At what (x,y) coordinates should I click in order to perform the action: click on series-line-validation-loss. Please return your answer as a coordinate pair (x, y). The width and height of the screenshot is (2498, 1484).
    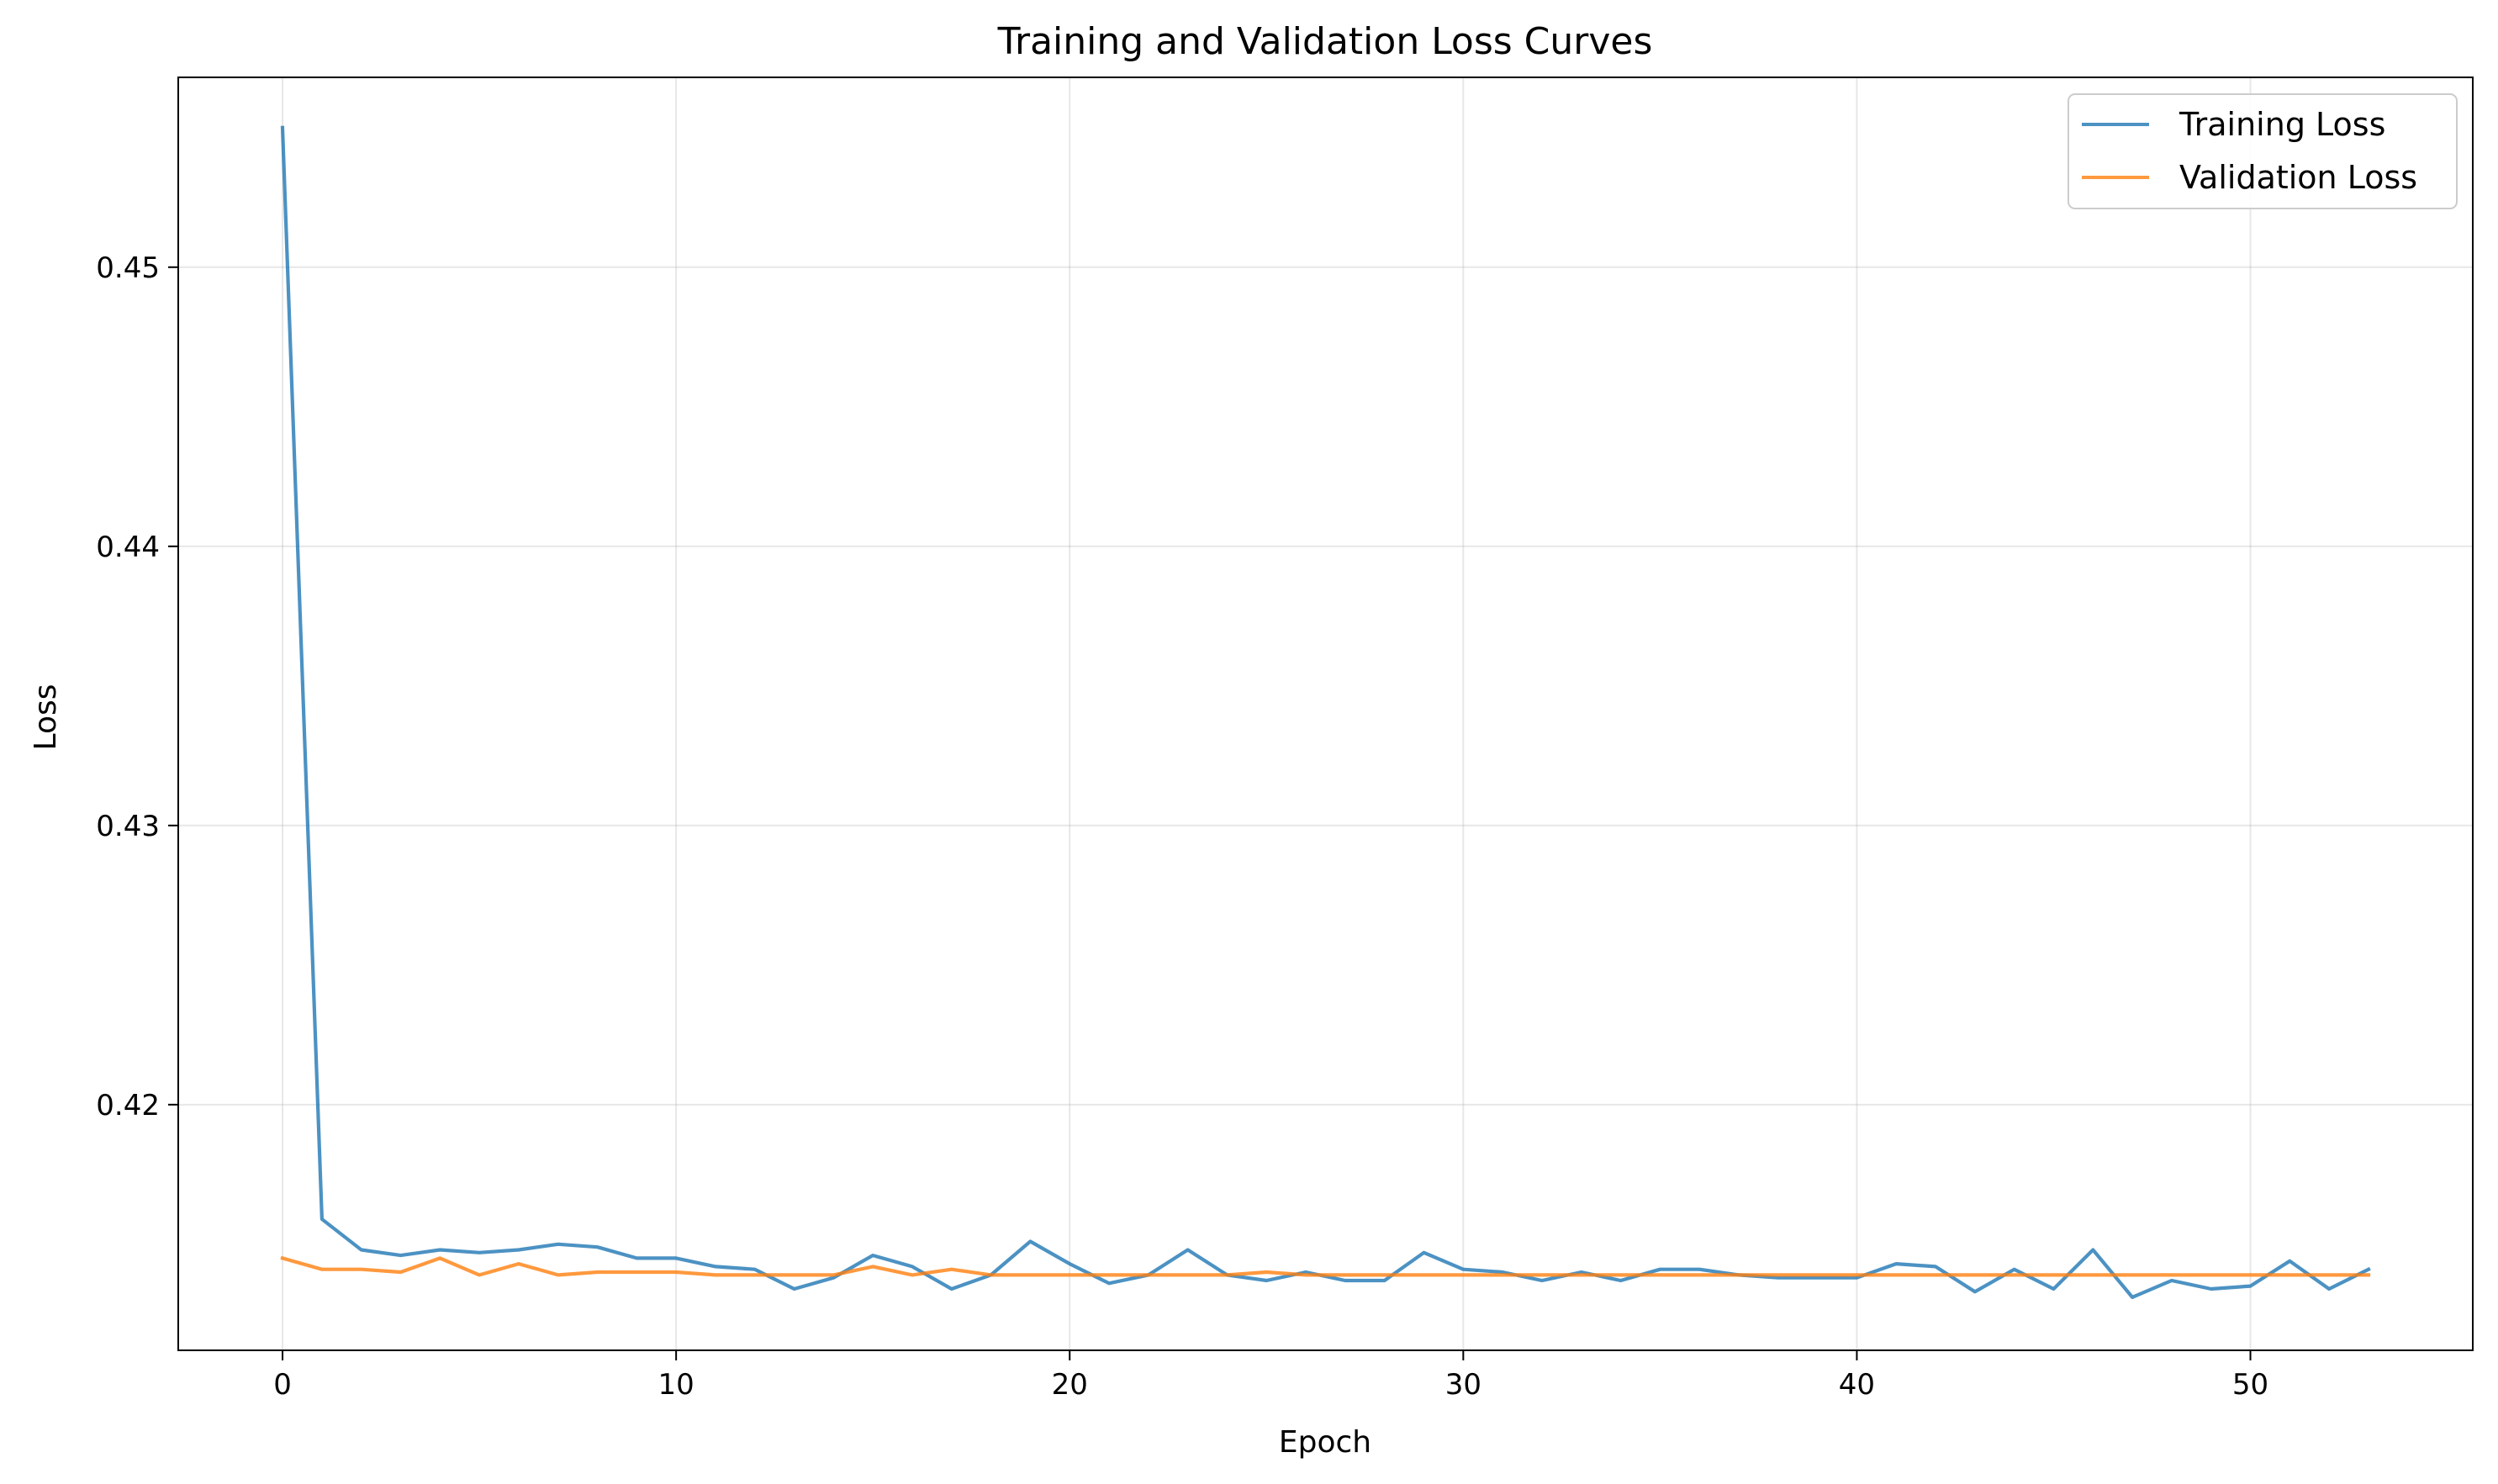
    Looking at the image, I should click on (1325, 1266).